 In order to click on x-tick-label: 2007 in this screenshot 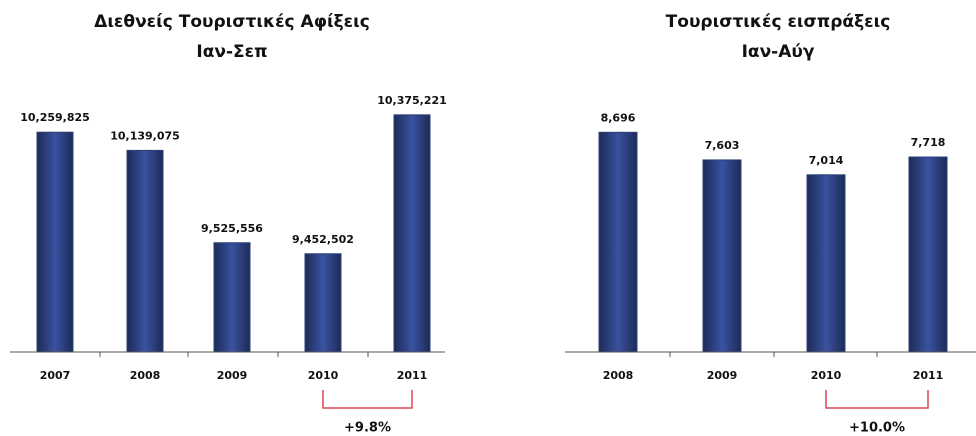, I will do `click(55, 375)`.